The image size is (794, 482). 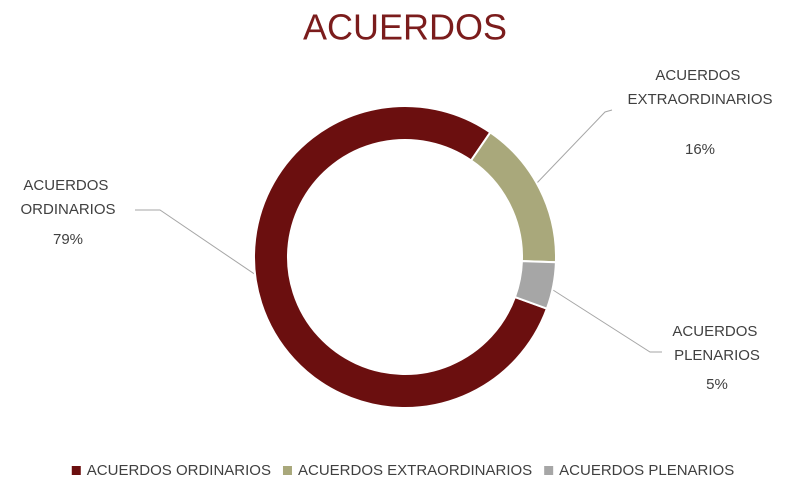 What do you see at coordinates (716, 343) in the screenshot?
I see `data-label-category: ACUERDOS PLENARIOS` at bounding box center [716, 343].